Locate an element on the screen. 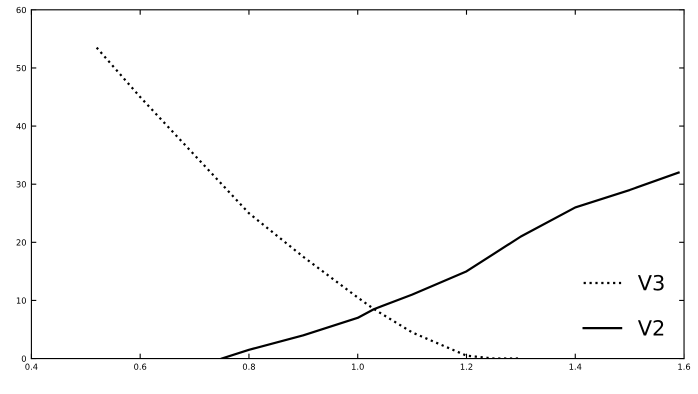 This screenshot has height=394, width=698. y-tick-label: 10 is located at coordinates (21, 300).